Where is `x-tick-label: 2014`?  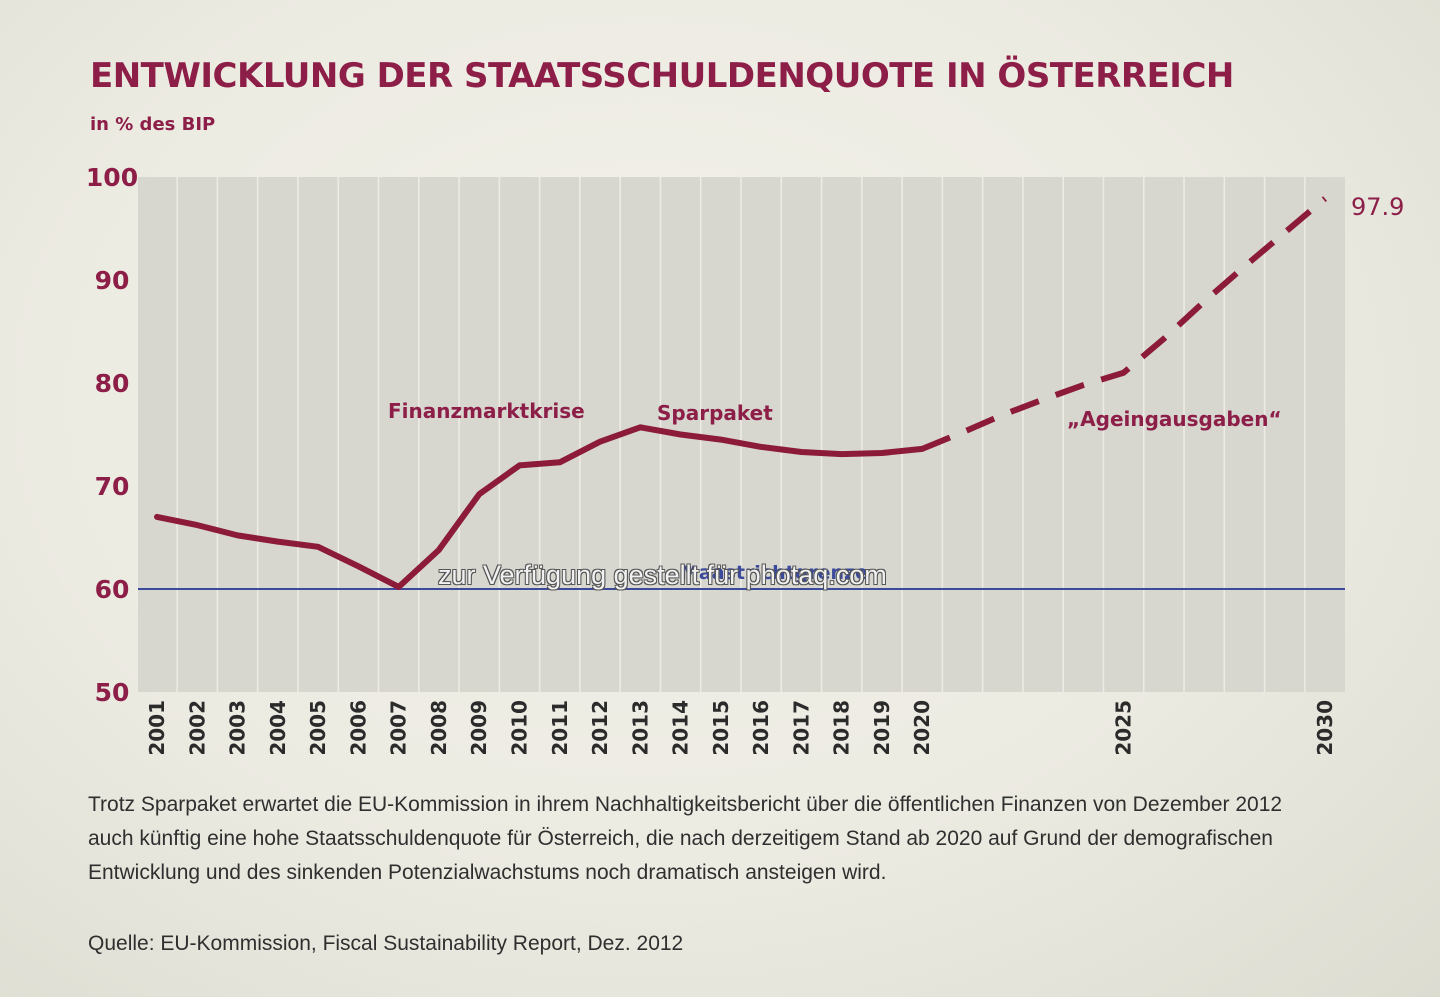 x-tick-label: 2014 is located at coordinates (681, 728).